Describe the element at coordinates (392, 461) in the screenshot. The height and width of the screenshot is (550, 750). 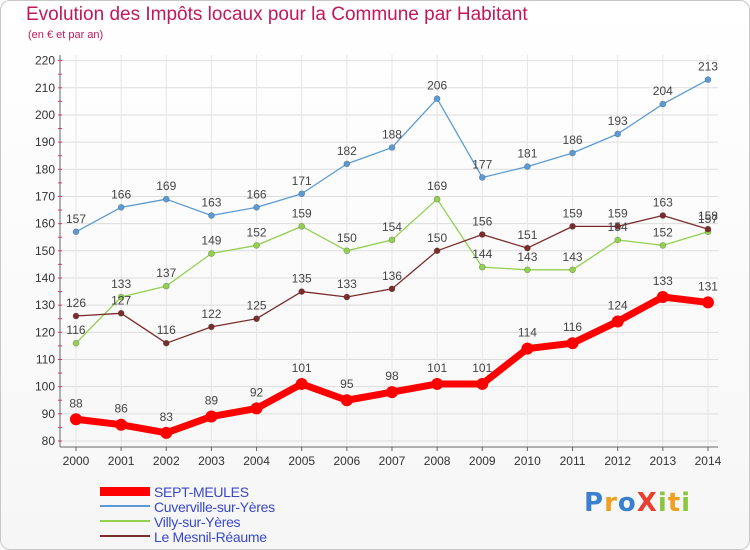
I see `x-tick-label: 2007` at that location.